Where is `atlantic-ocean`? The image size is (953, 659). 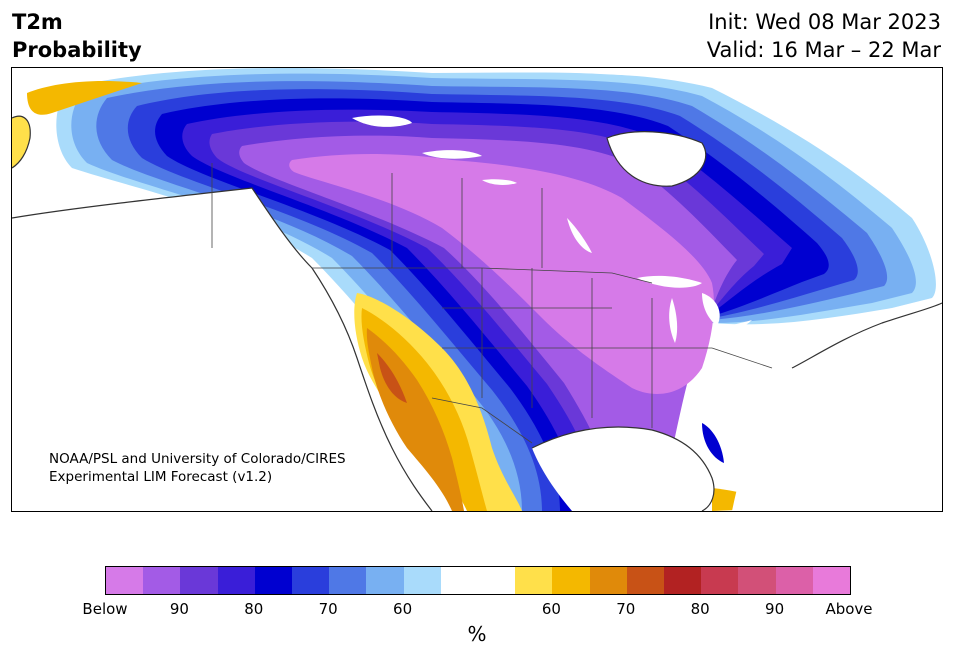 atlantic-ocean is located at coordinates (837, 407).